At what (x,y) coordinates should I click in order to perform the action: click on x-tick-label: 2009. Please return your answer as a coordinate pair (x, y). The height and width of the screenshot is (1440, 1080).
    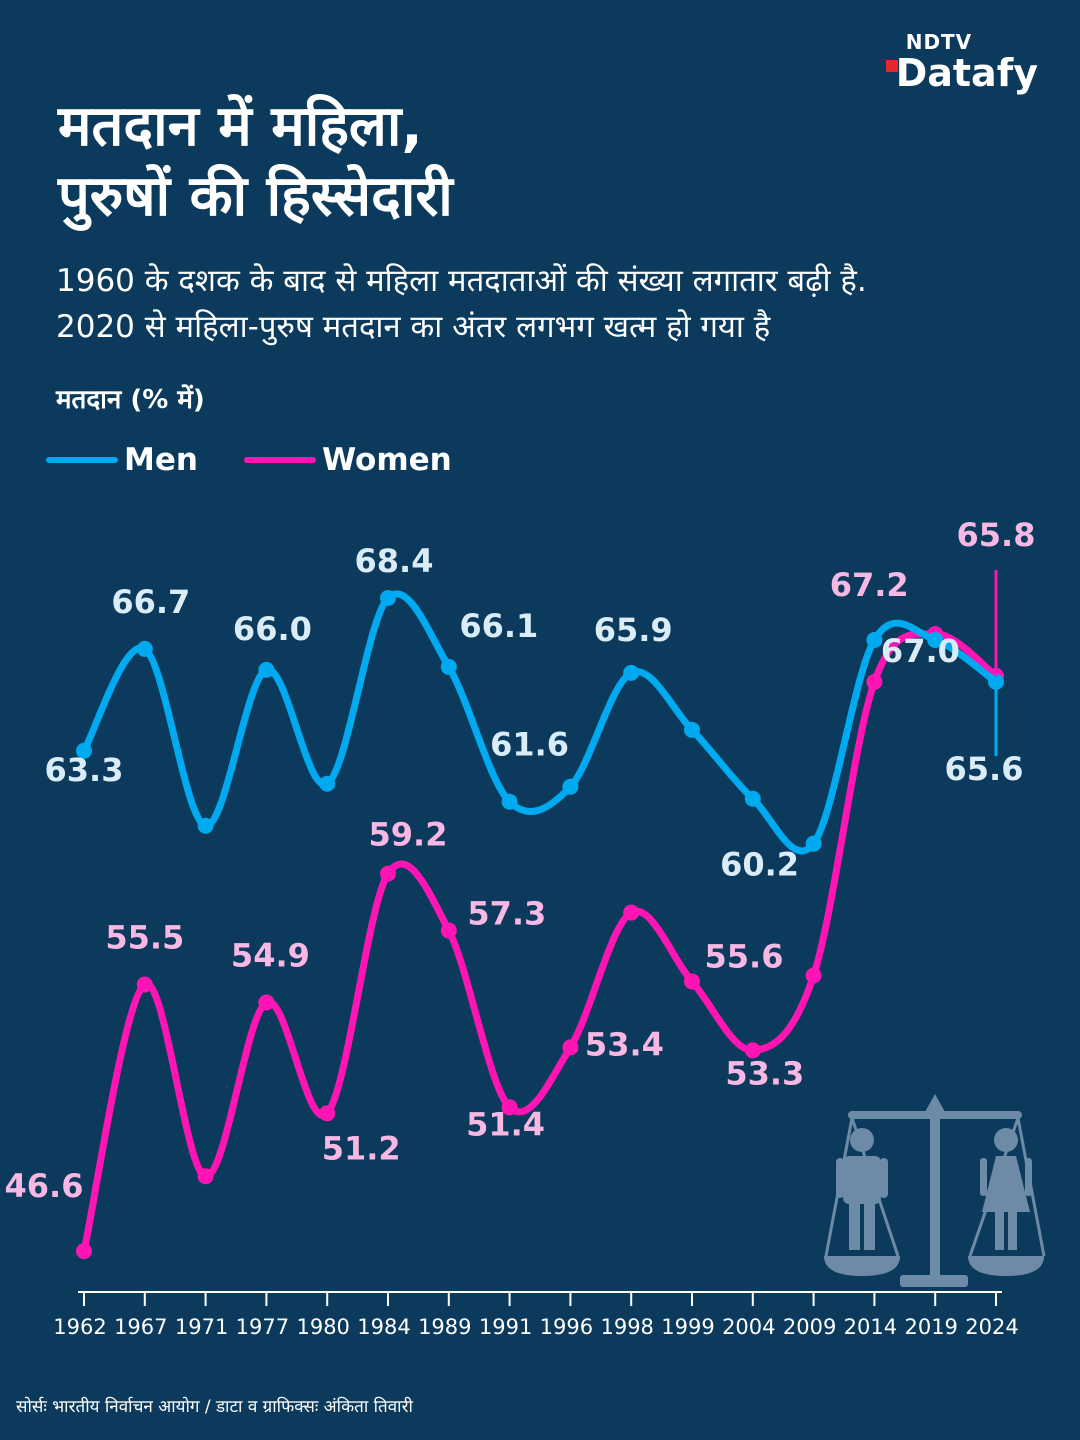
    Looking at the image, I should click on (809, 1327).